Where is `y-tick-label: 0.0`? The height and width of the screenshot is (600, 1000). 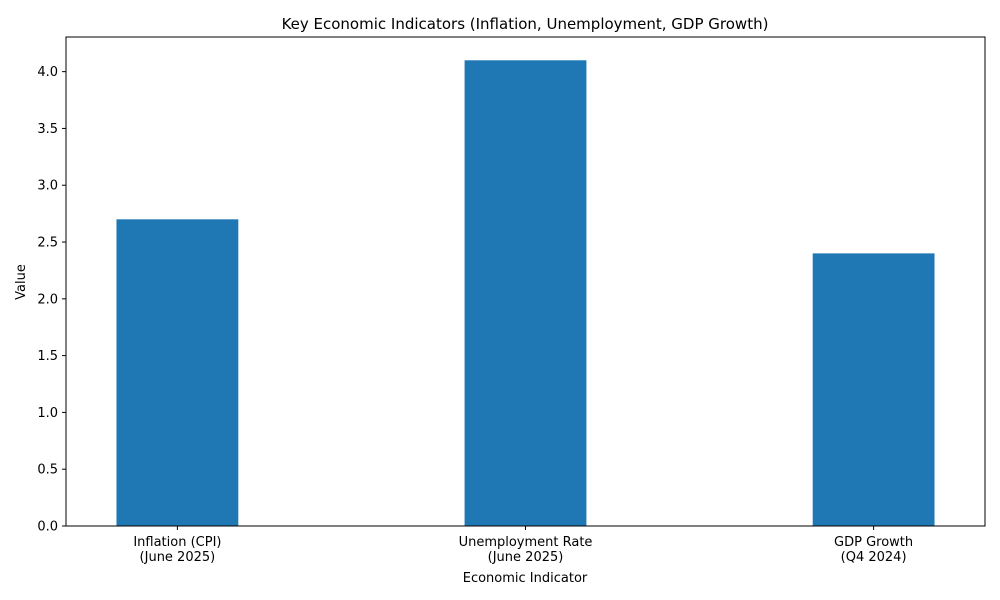
y-tick-label: 0.0 is located at coordinates (47, 527).